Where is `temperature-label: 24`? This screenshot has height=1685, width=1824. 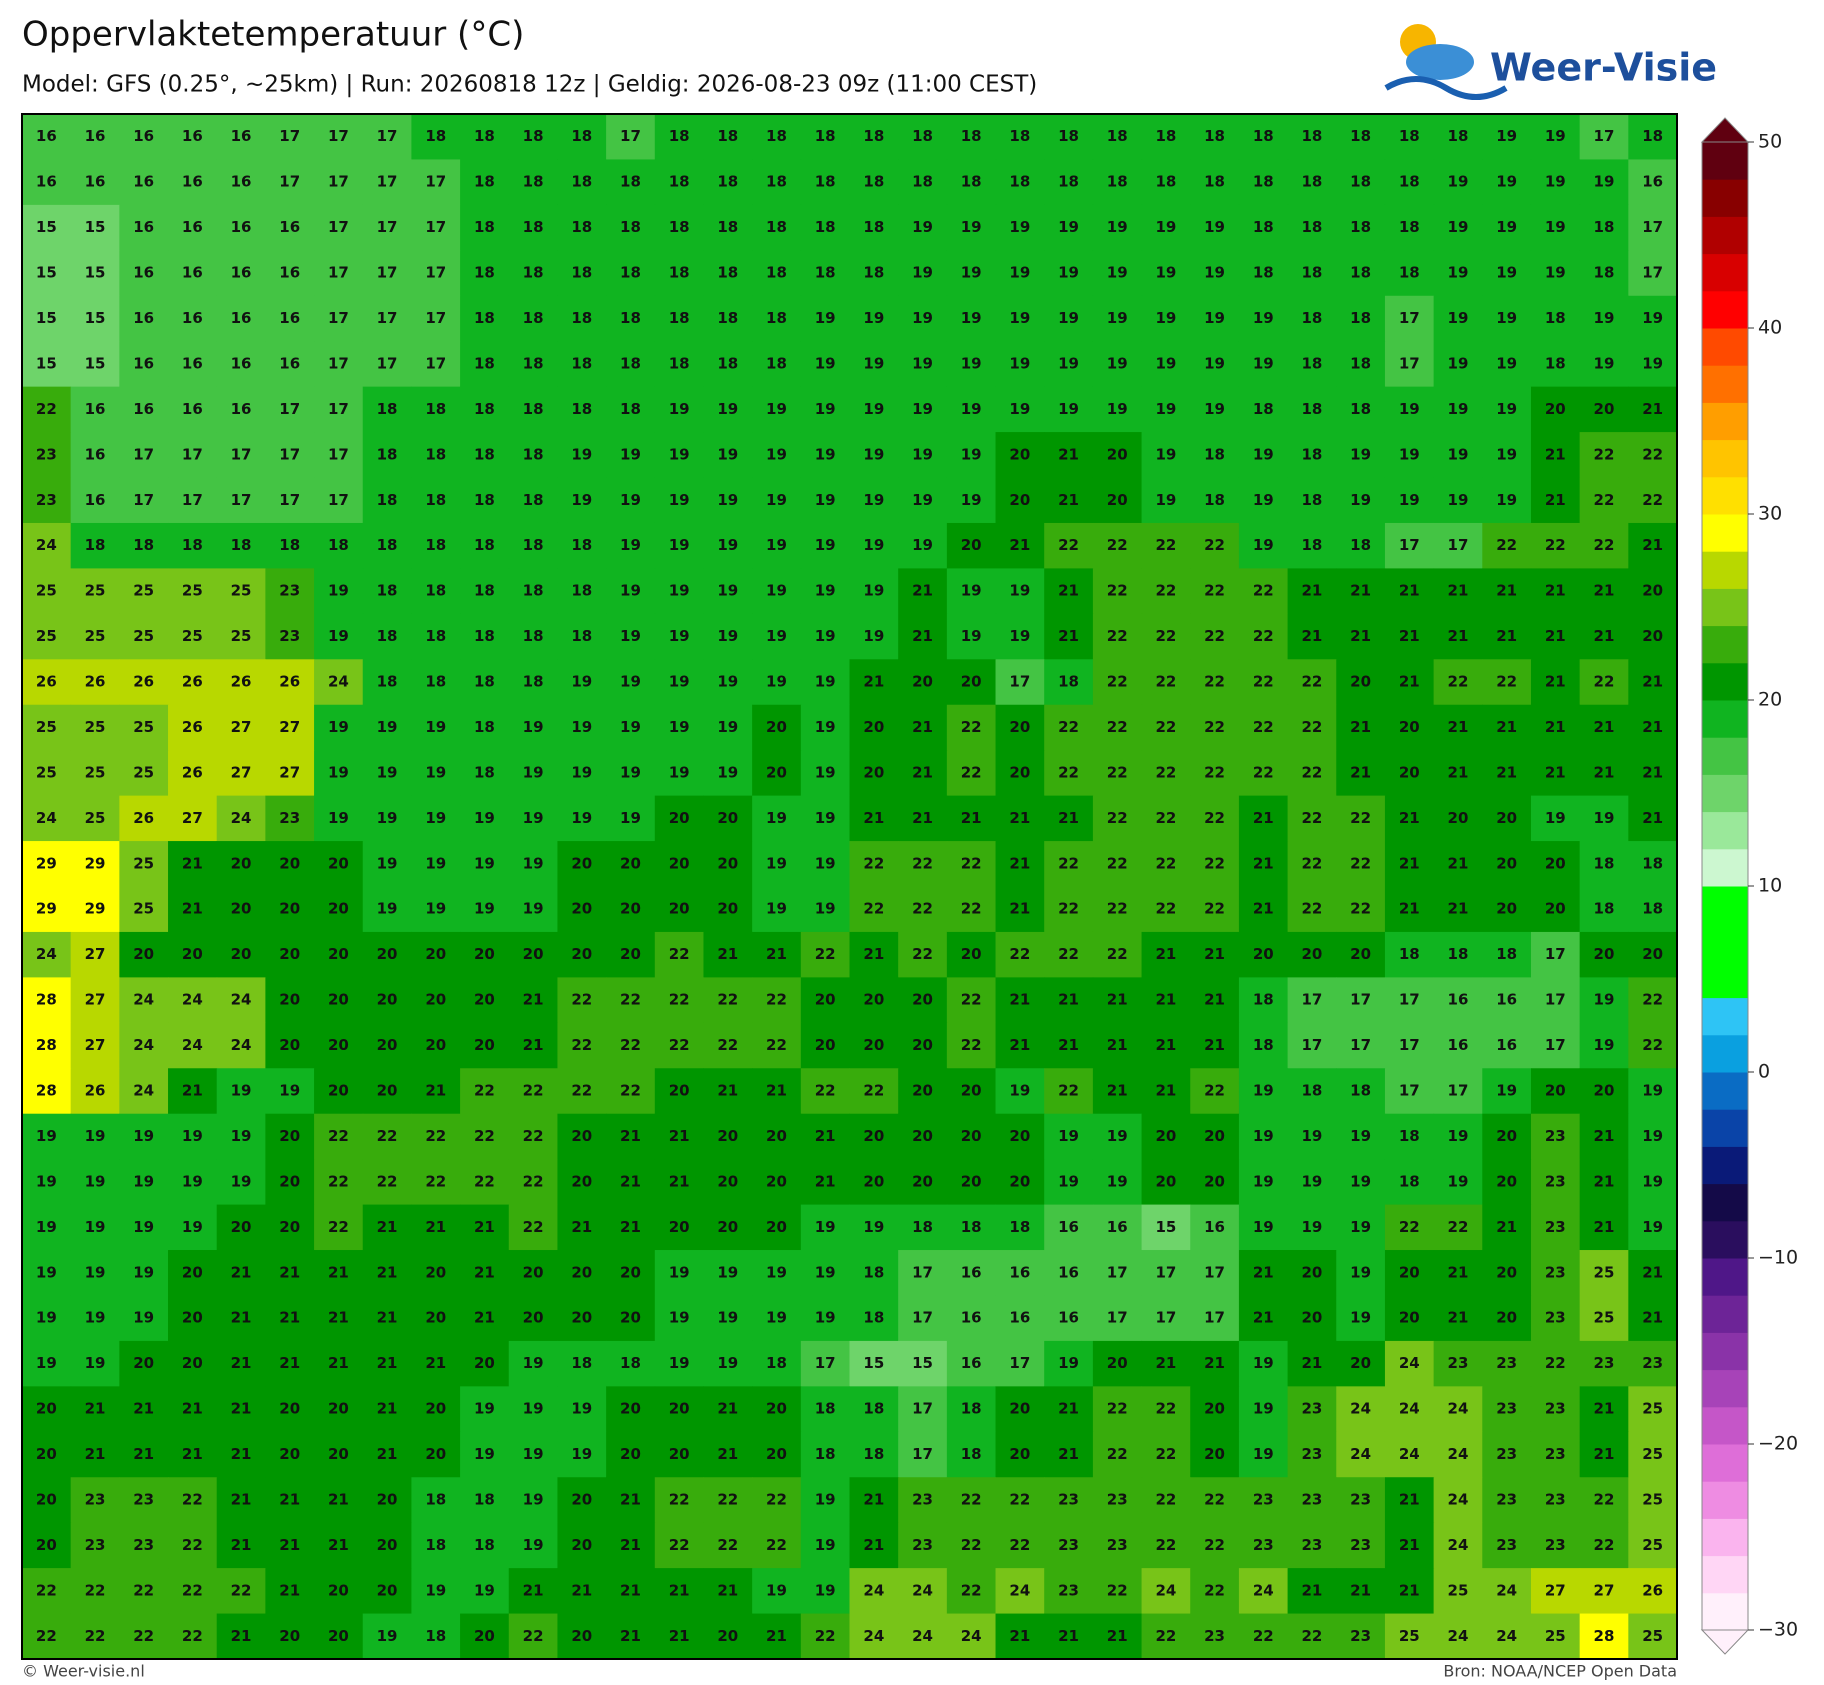 temperature-label: 24 is located at coordinates (873, 1636).